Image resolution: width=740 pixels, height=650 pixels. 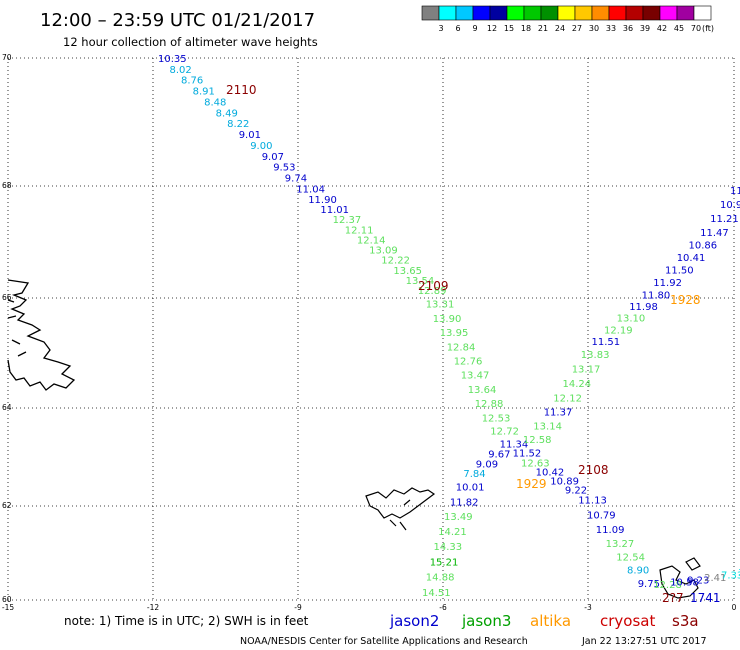 What do you see at coordinates (705, 598) in the screenshot?
I see `pass-number-label: 1741` at bounding box center [705, 598].